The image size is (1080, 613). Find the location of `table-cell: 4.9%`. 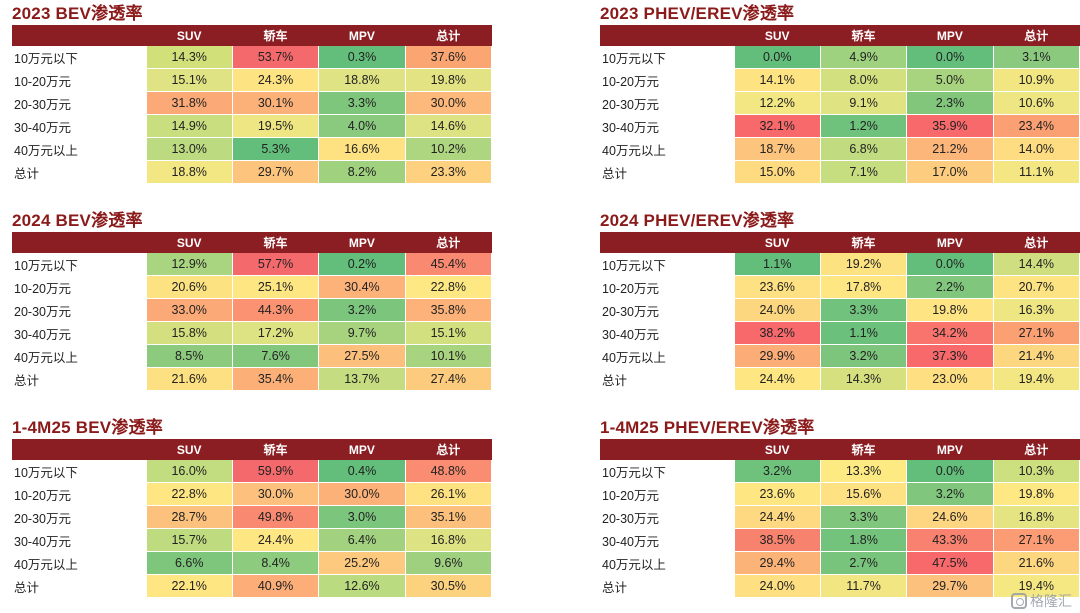

table-cell: 4.9% is located at coordinates (864, 57).